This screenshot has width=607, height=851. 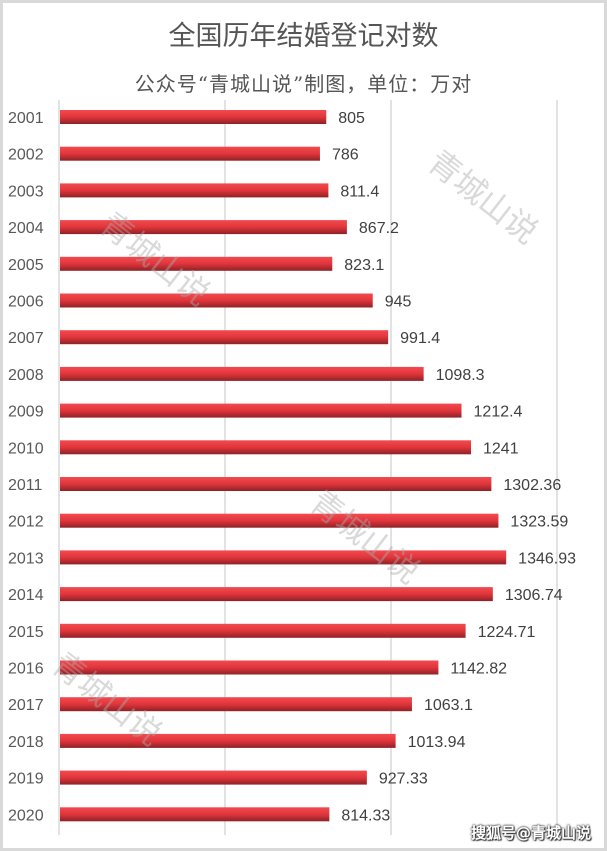 What do you see at coordinates (26, 265) in the screenshot?
I see `category-label: 2005` at bounding box center [26, 265].